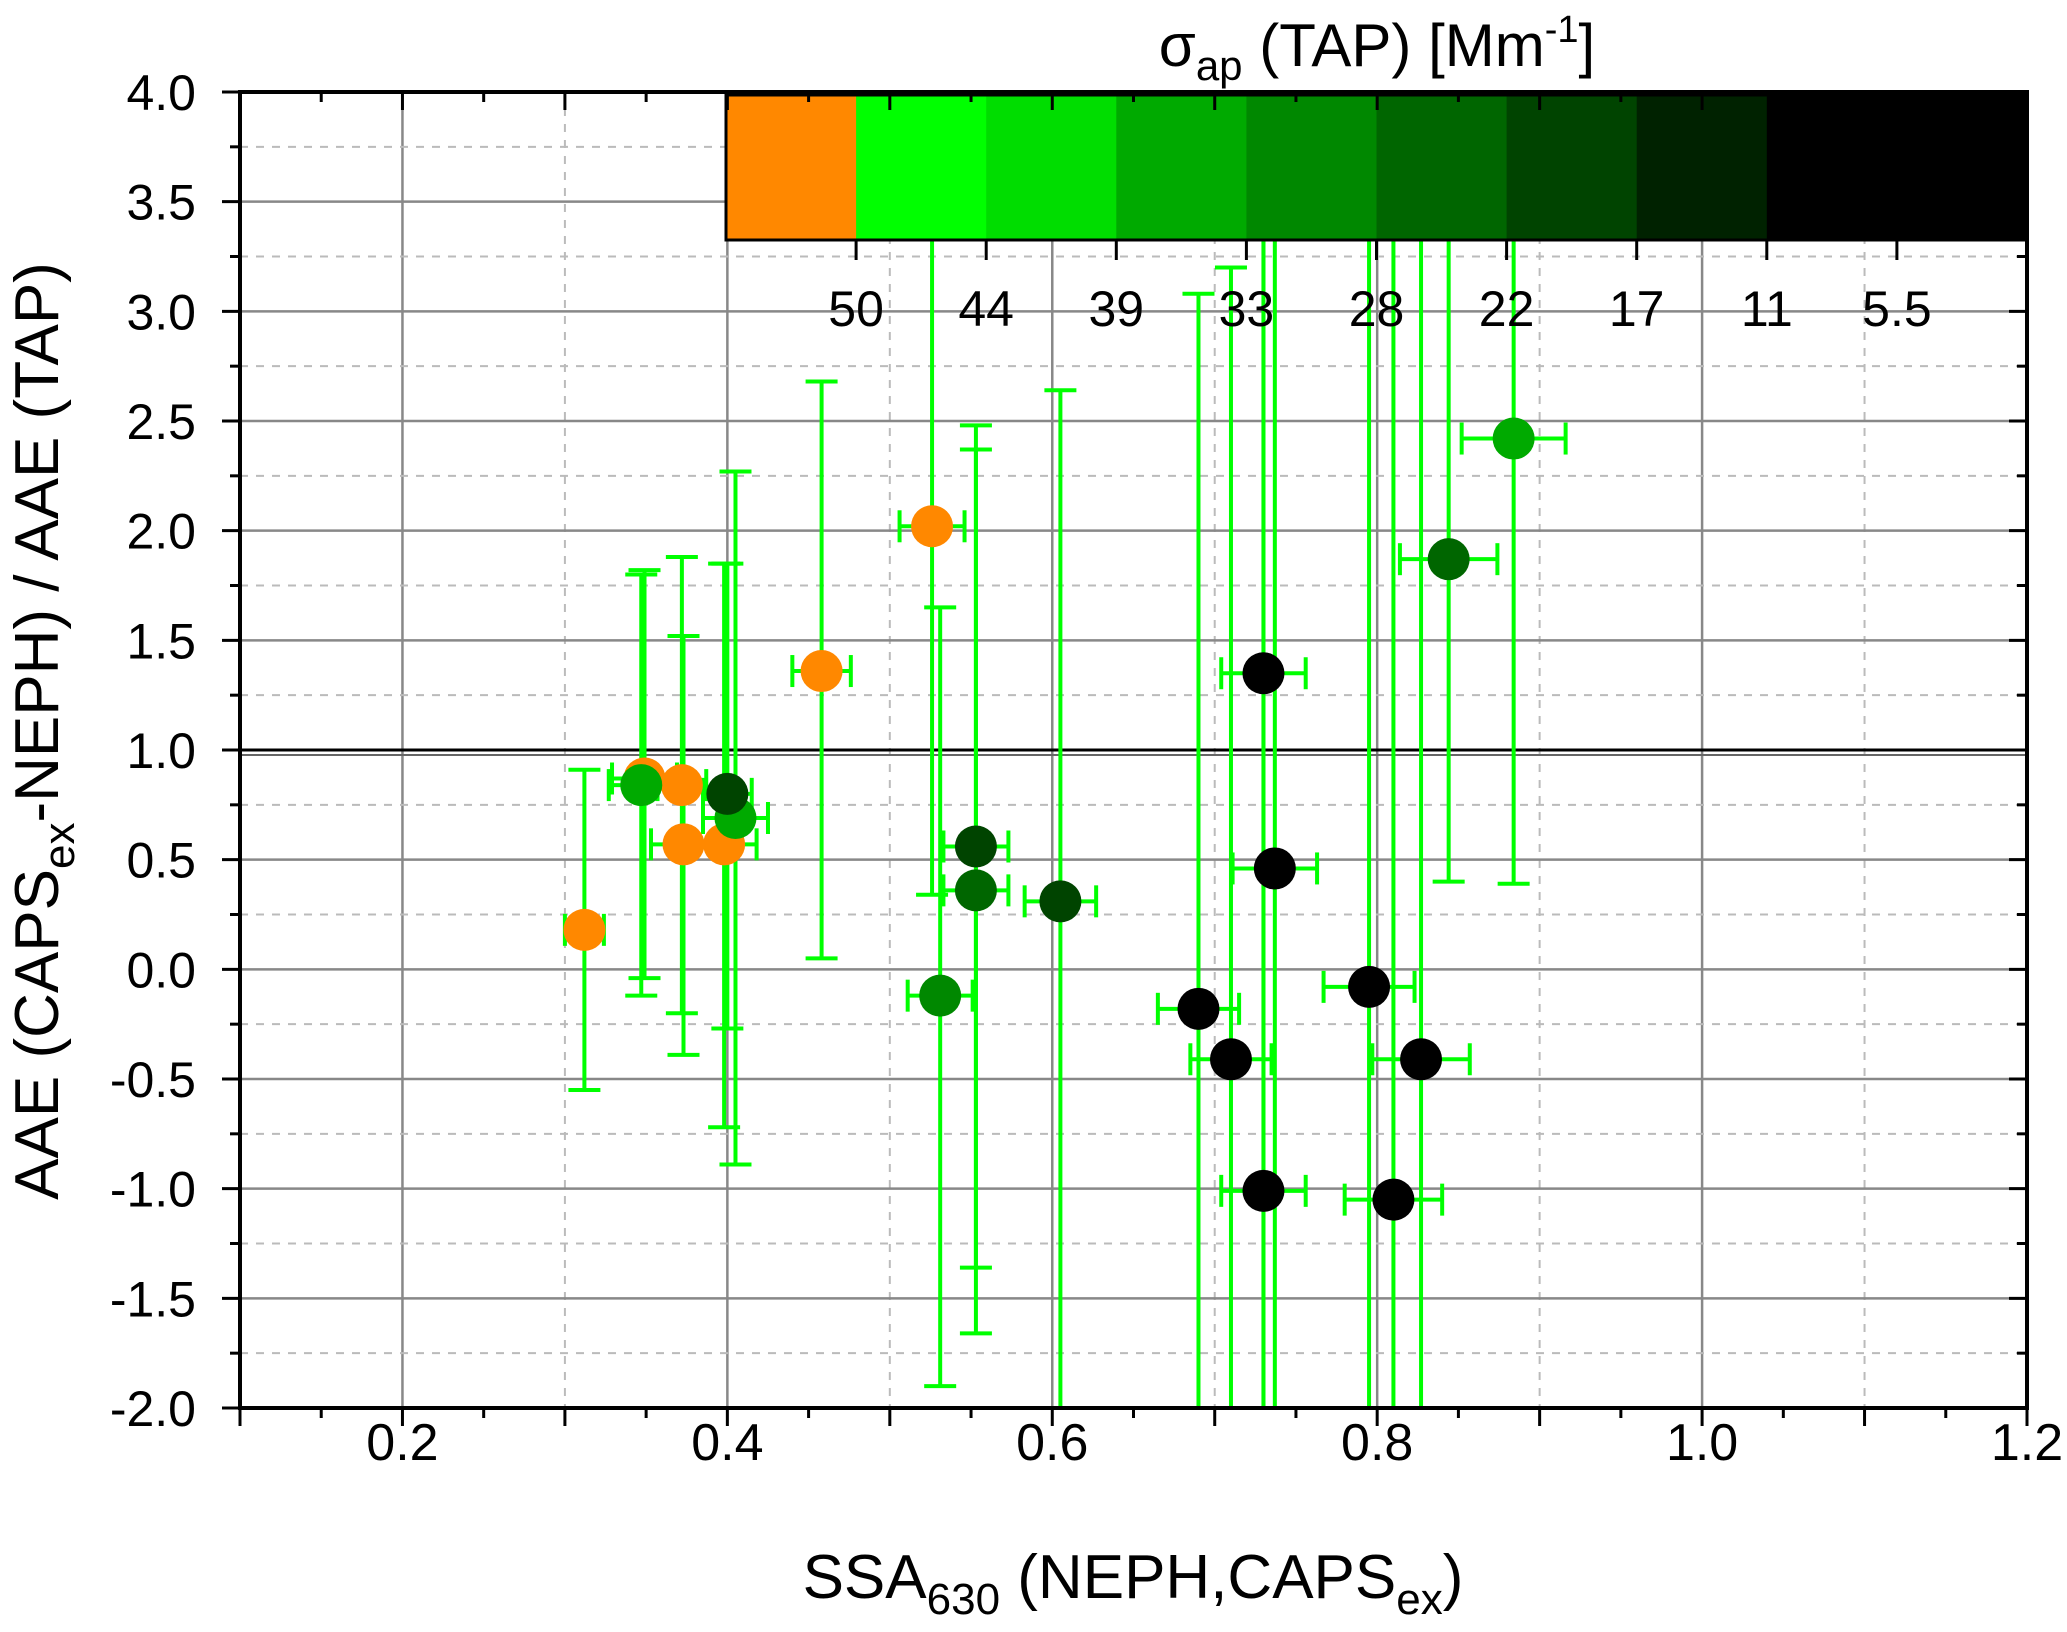 The width and height of the screenshot is (2067, 1632). What do you see at coordinates (1507, 309) in the screenshot?
I see `colorbar-tick-label: 22` at bounding box center [1507, 309].